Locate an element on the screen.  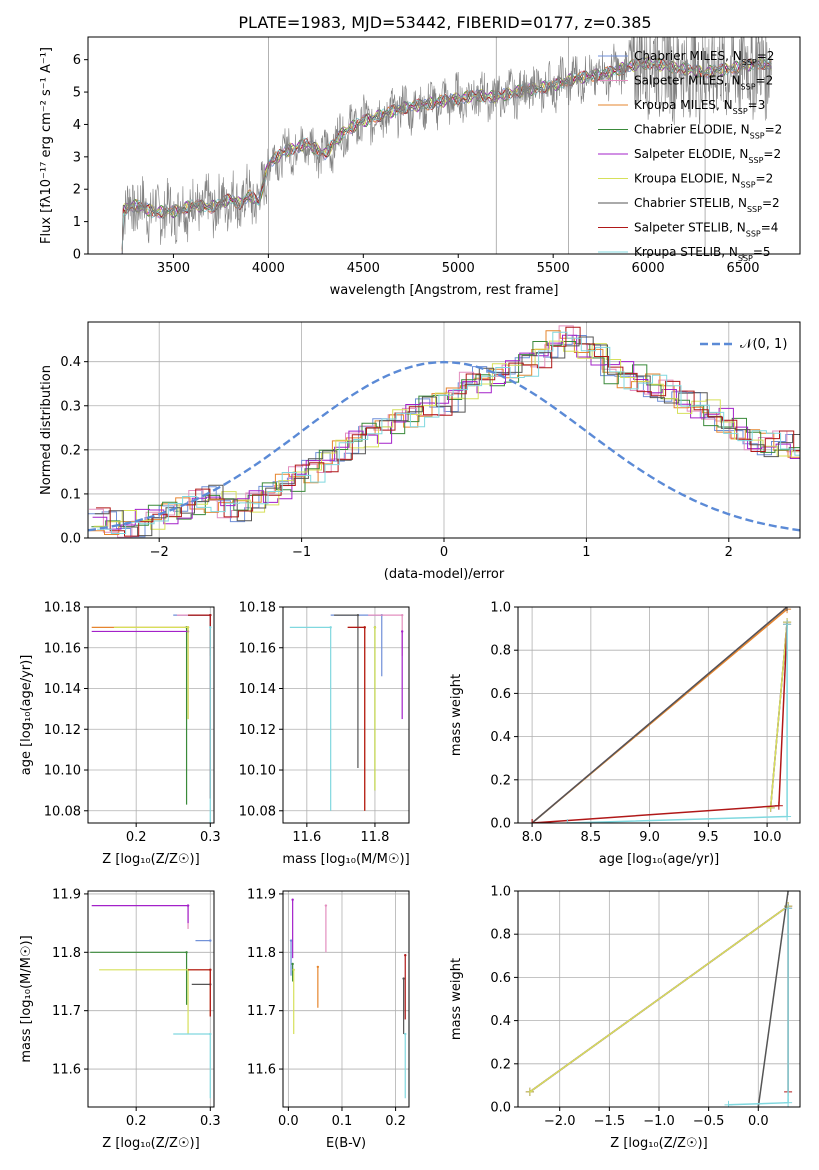
y-tick-label: 5 is located at coordinates (77, 93).